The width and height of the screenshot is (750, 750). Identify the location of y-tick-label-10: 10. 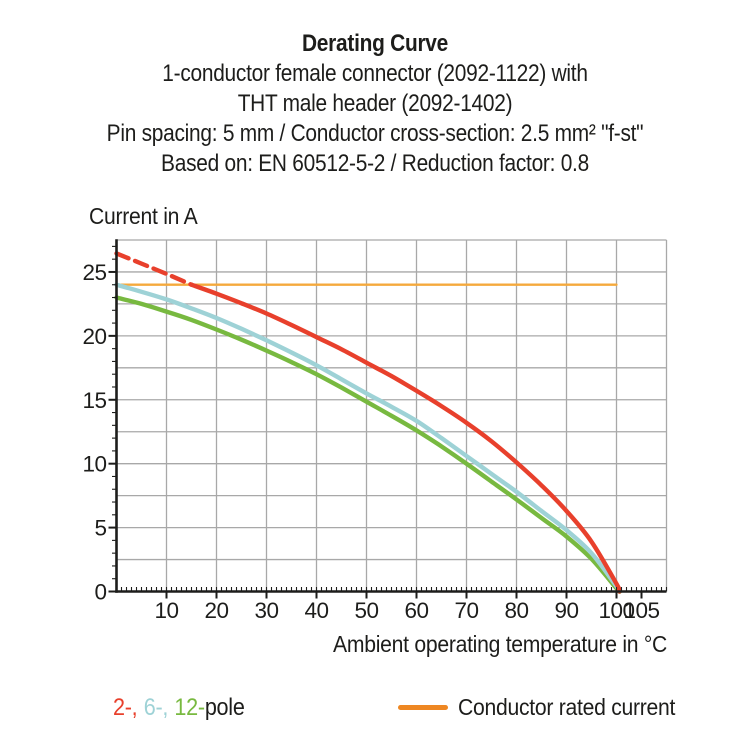
(94, 464).